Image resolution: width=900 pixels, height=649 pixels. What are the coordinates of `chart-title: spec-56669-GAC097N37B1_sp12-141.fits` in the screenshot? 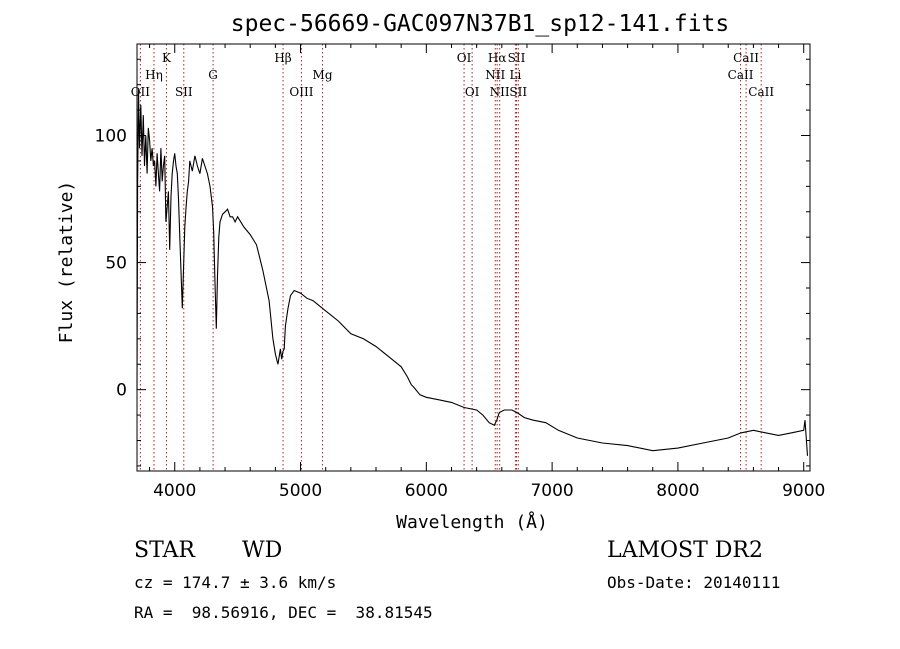 It's located at (480, 24).